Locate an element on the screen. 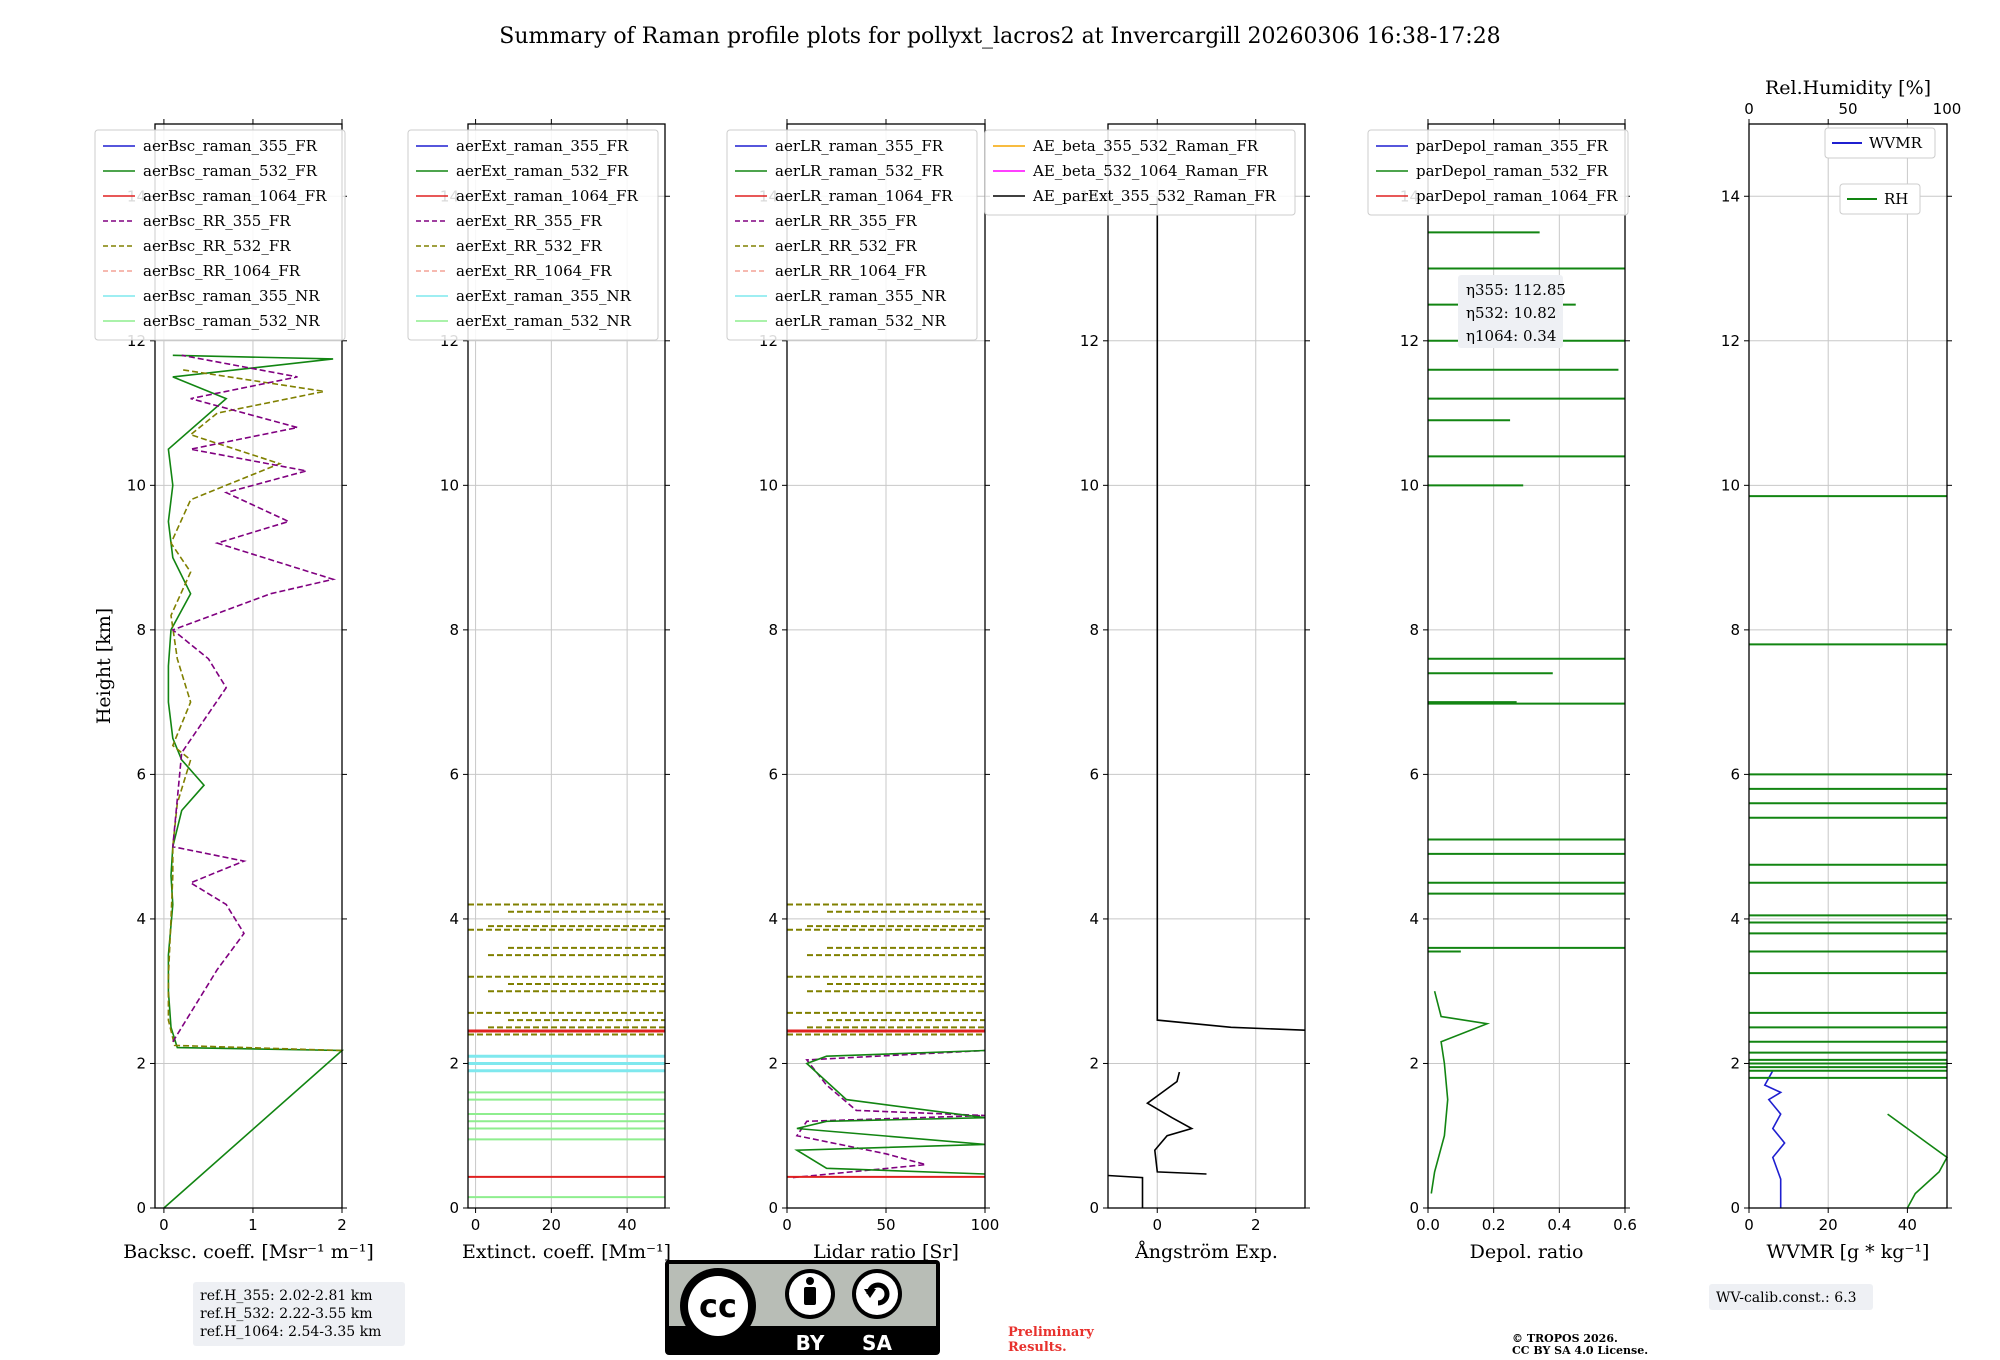 This screenshot has height=1360, width=2000. license-sa: SA is located at coordinates (877, 1343).